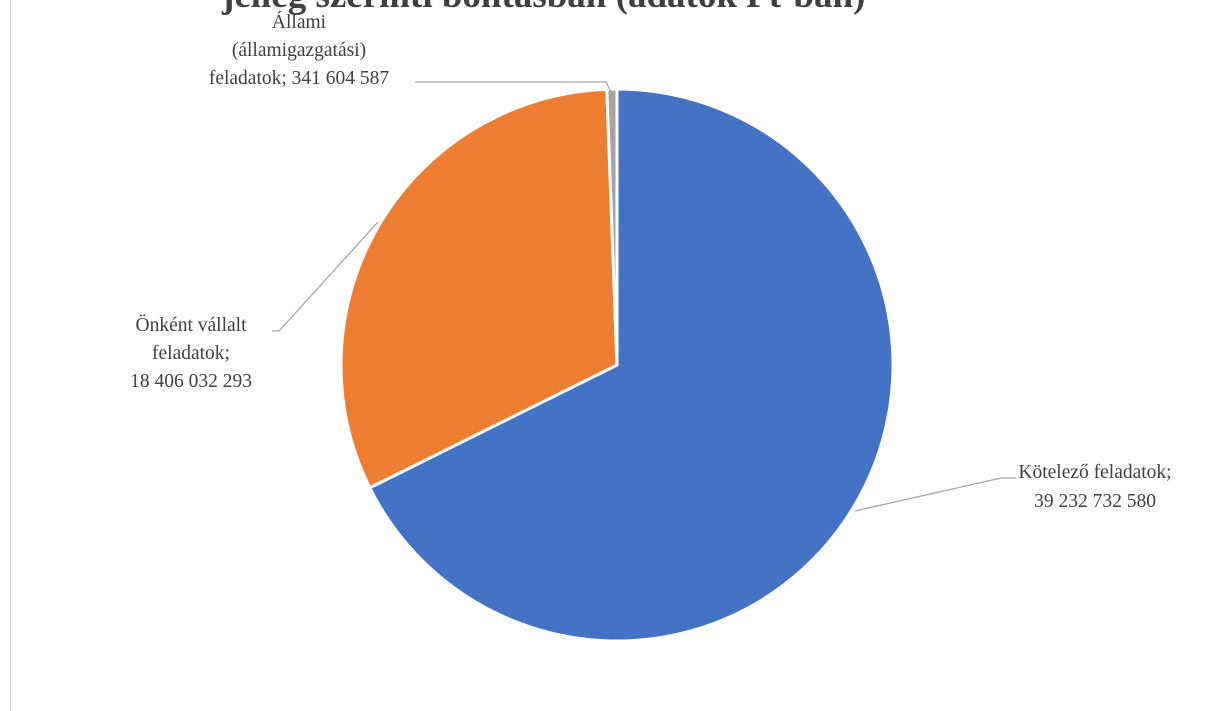 The height and width of the screenshot is (711, 1223). What do you see at coordinates (299, 22) in the screenshot?
I see `data-label-line: Állami` at bounding box center [299, 22].